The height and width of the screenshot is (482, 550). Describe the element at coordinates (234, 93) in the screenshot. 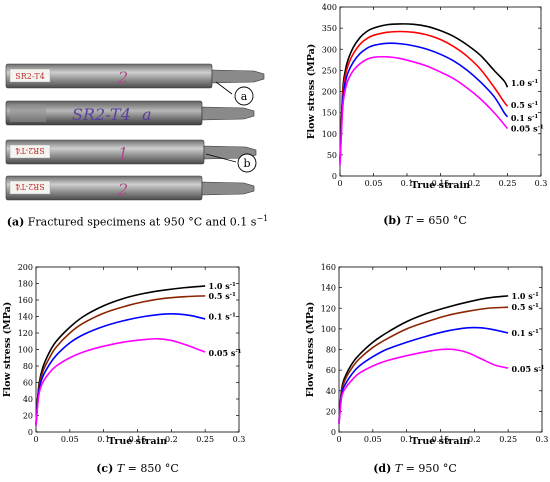

I see `callout-a: a` at that location.